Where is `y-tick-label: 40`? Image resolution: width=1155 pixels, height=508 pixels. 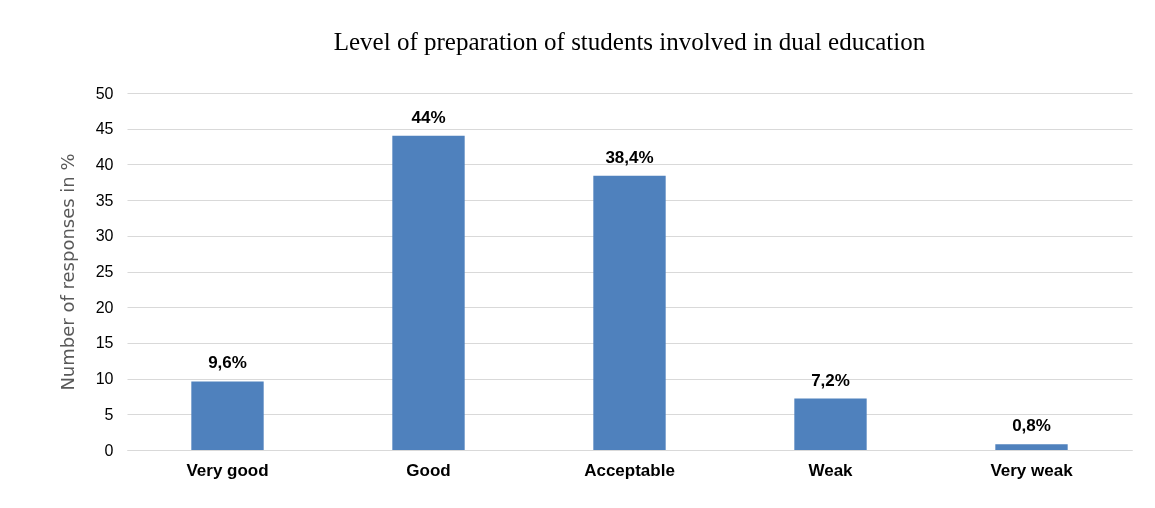 y-tick-label: 40 is located at coordinates (104, 164).